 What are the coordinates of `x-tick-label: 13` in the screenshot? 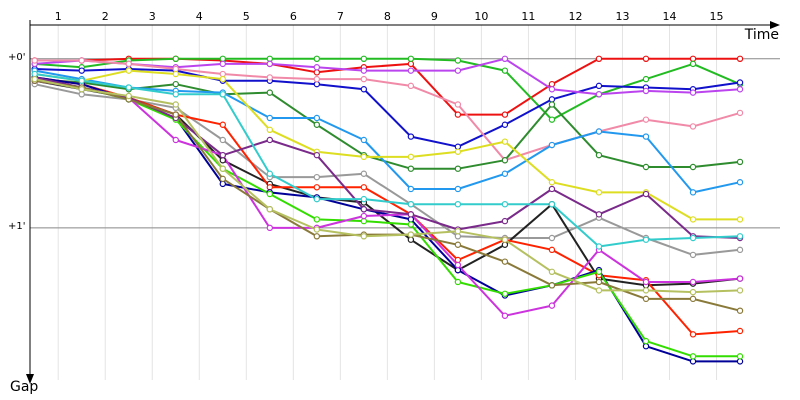 It's located at (622, 16).